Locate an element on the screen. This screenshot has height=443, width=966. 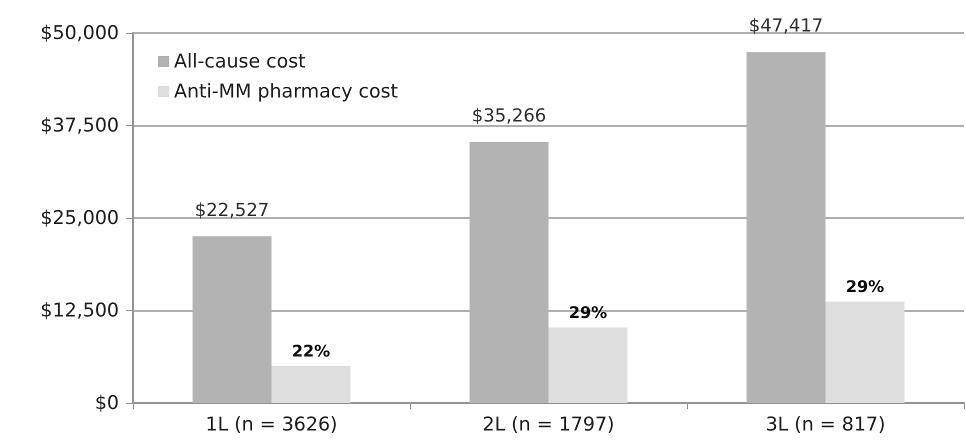
y-tick-label: $25,000 is located at coordinates (79, 218).